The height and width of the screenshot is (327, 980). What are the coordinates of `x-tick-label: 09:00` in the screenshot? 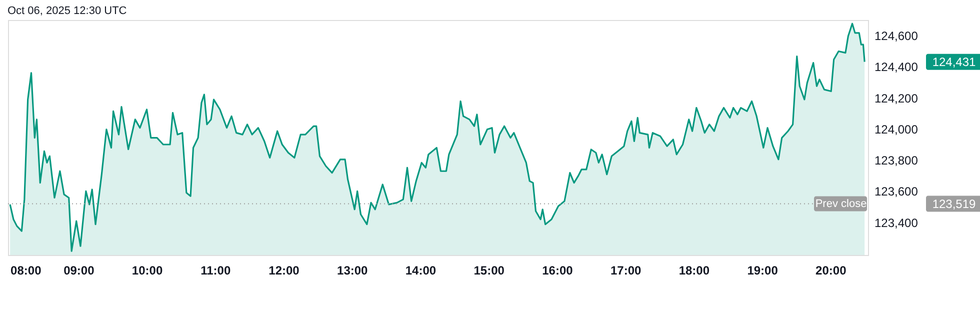 It's located at (79, 271).